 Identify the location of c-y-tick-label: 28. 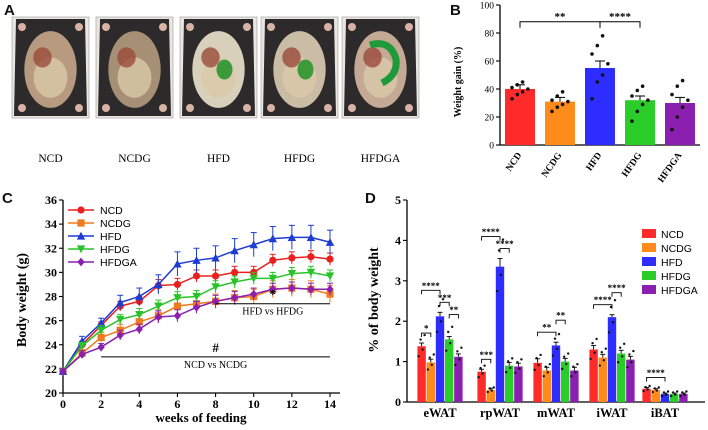
(51, 297).